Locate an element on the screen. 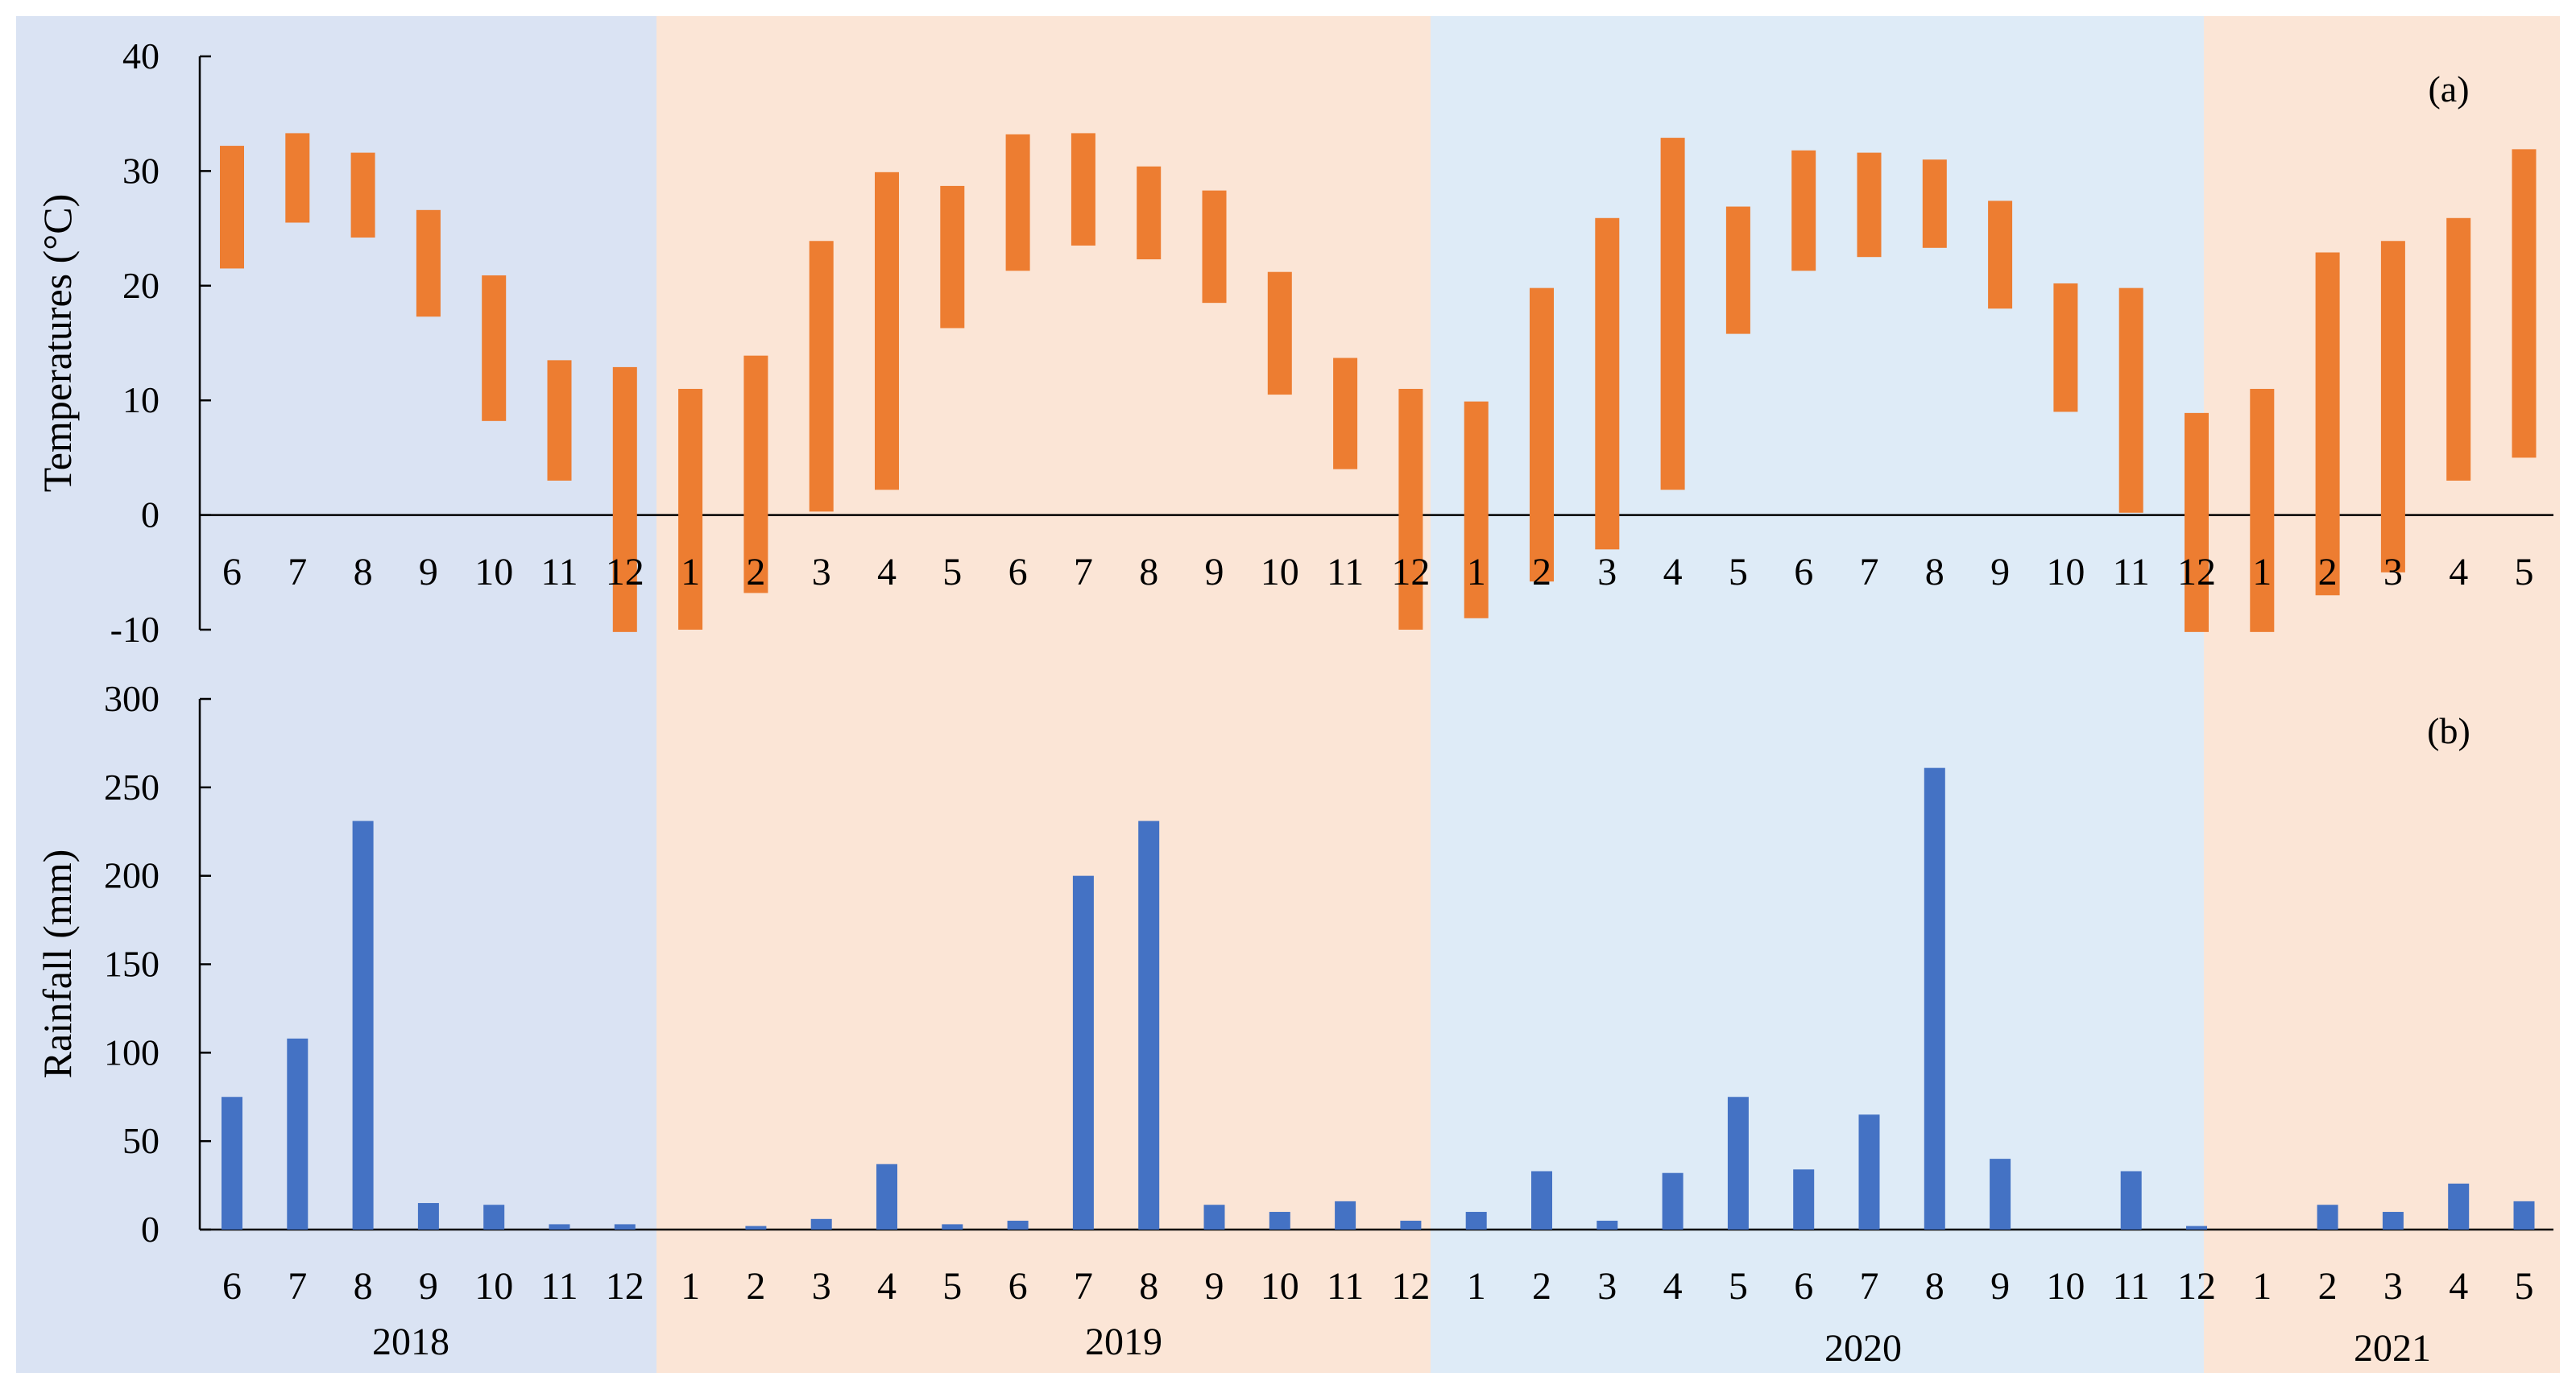 The width and height of the screenshot is (2576, 1389). temperature-month-label: 11 is located at coordinates (2131, 572).